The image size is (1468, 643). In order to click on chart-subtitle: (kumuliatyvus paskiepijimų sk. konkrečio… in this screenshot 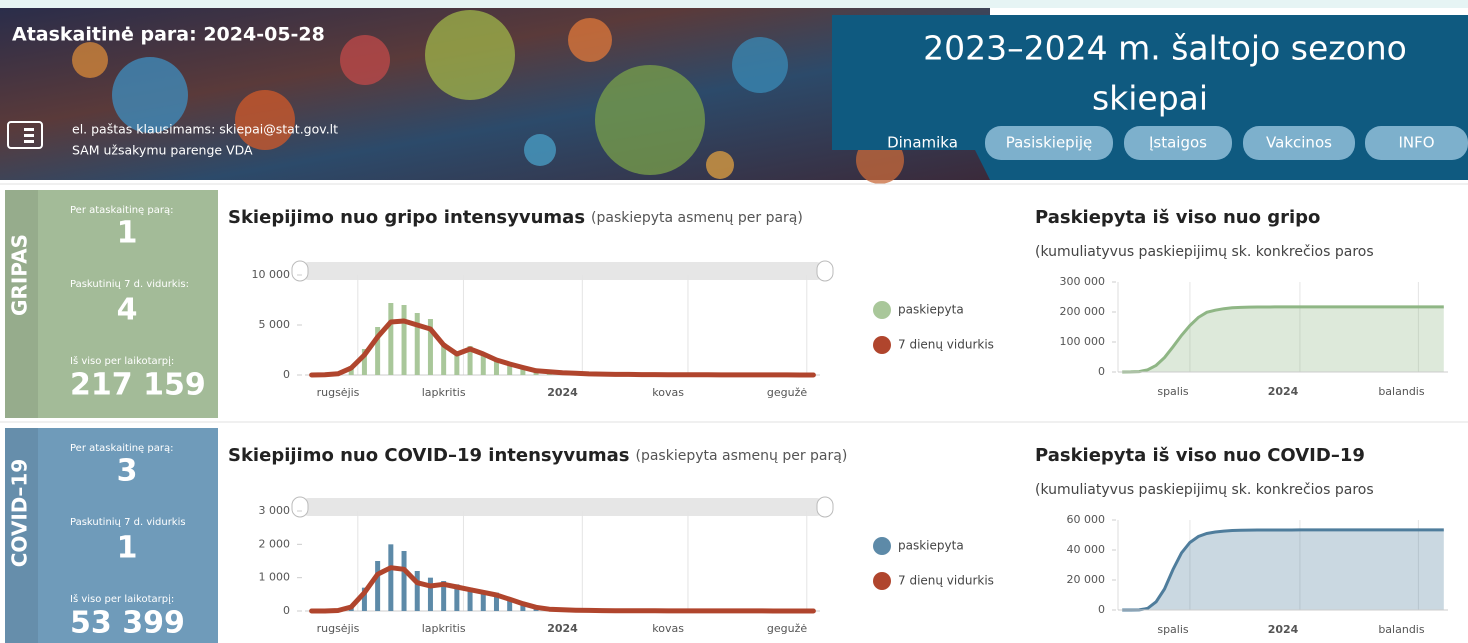, I will do `click(1204, 490)`.